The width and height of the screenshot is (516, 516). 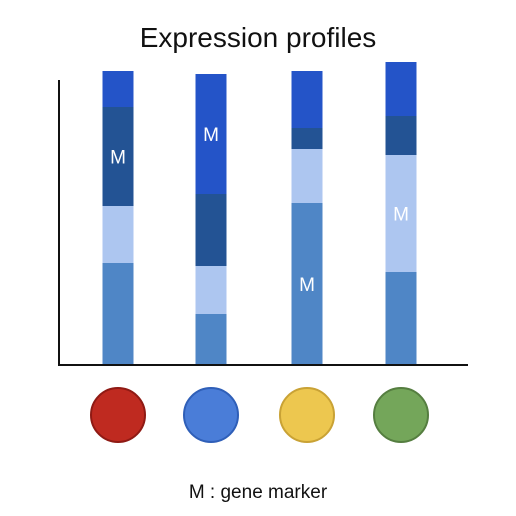 I want to click on bar-4-segment-light, so click(x=401, y=213).